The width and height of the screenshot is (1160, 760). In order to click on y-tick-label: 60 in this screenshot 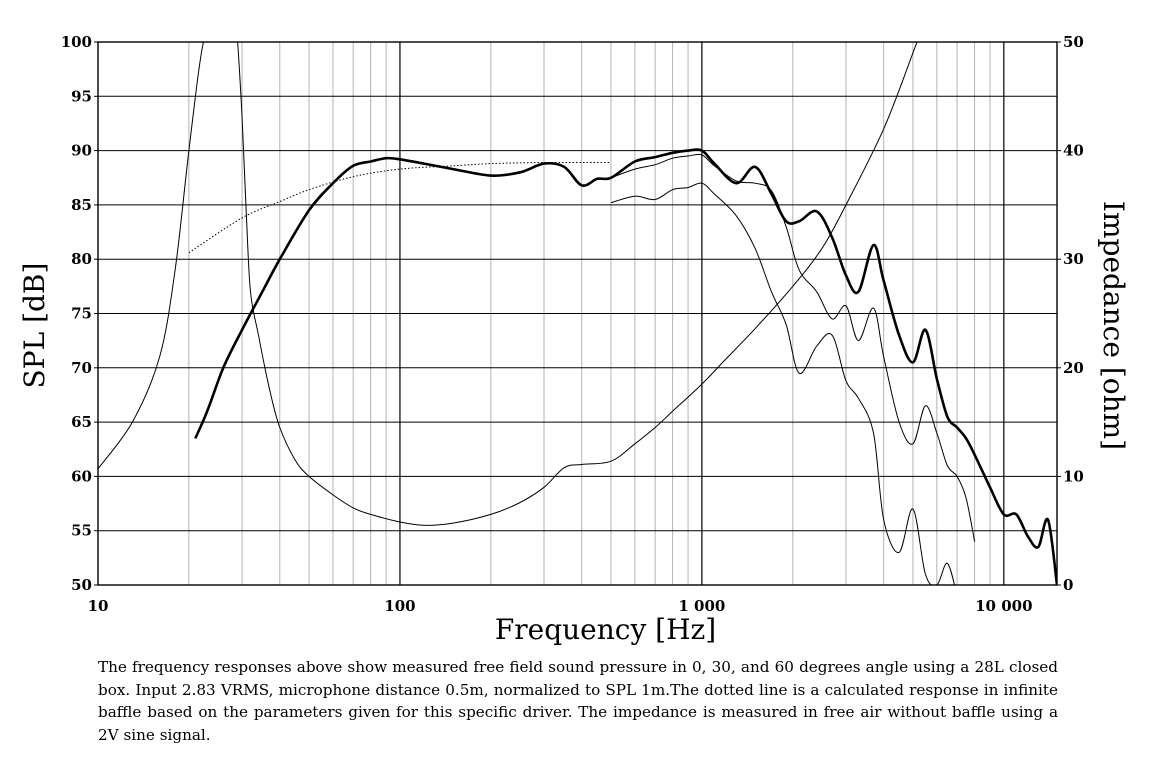, I will do `click(81, 476)`.